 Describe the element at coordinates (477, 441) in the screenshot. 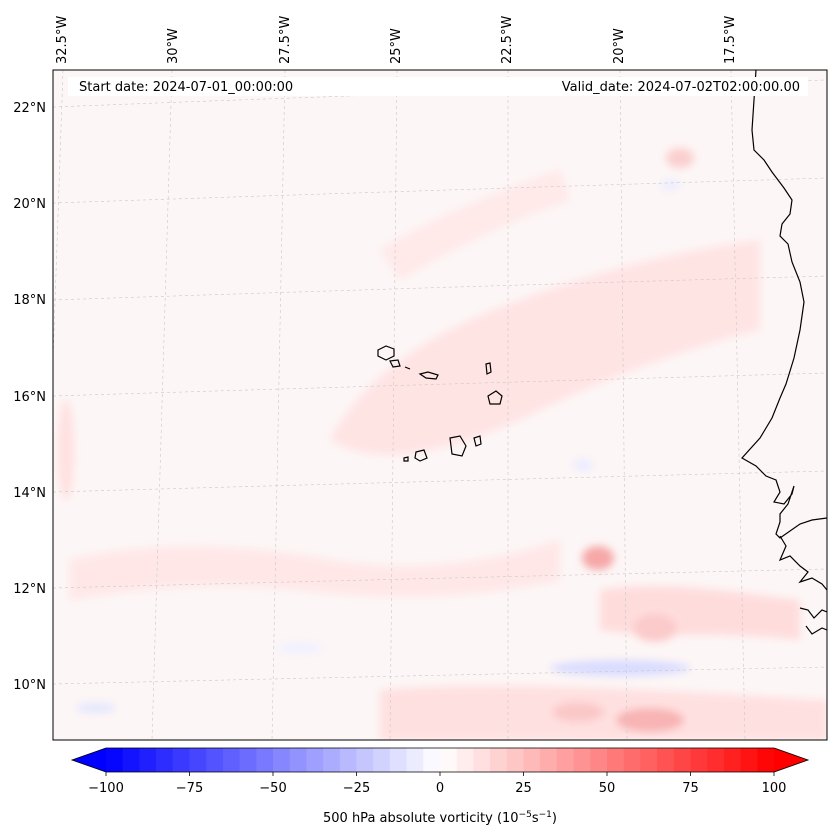

I see `island-maio` at that location.